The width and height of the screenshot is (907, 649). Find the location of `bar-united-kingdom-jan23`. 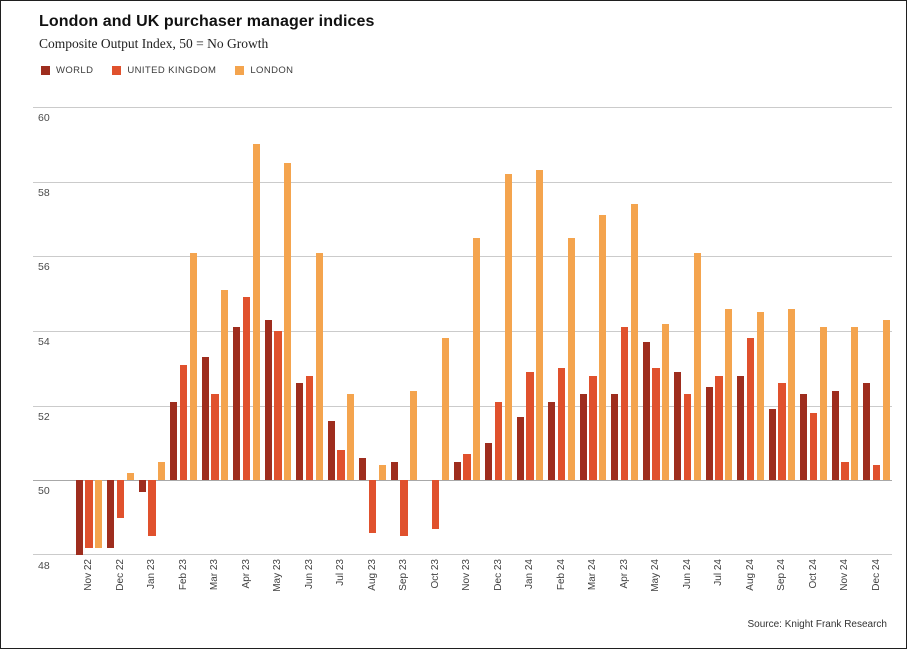

bar-united-kingdom-jan23 is located at coordinates (152, 508).